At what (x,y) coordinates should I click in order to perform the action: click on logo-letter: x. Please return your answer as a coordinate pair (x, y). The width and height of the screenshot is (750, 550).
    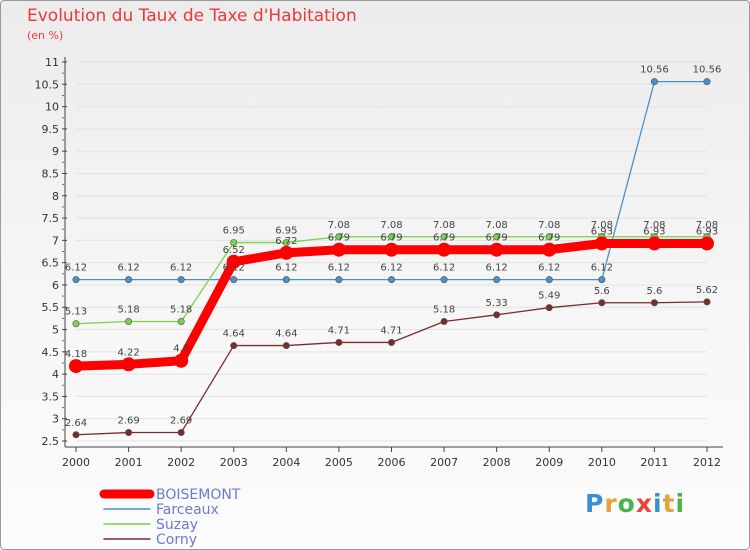
    Looking at the image, I should click on (644, 503).